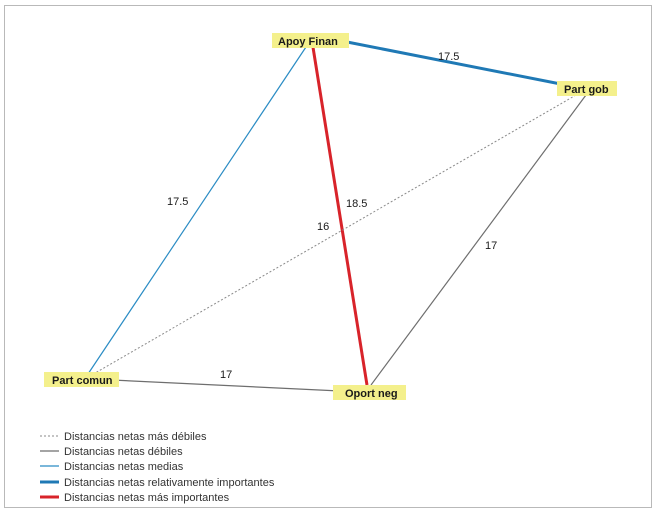 This screenshot has height=513, width=657. I want to click on node-oport-neg: Oport neg, so click(369, 392).